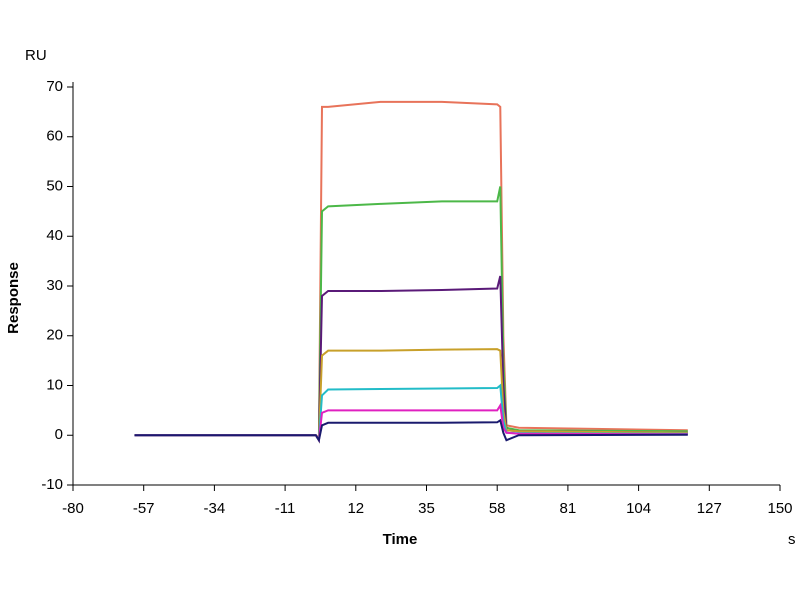 The image size is (800, 600). What do you see at coordinates (400, 539) in the screenshot?
I see `x-axis-label: Time` at bounding box center [400, 539].